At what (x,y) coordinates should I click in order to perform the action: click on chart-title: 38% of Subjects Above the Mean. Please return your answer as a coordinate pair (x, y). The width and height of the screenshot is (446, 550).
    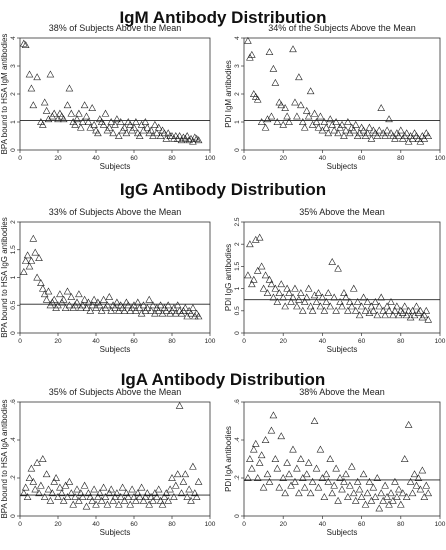
    Looking at the image, I should click on (115, 28).